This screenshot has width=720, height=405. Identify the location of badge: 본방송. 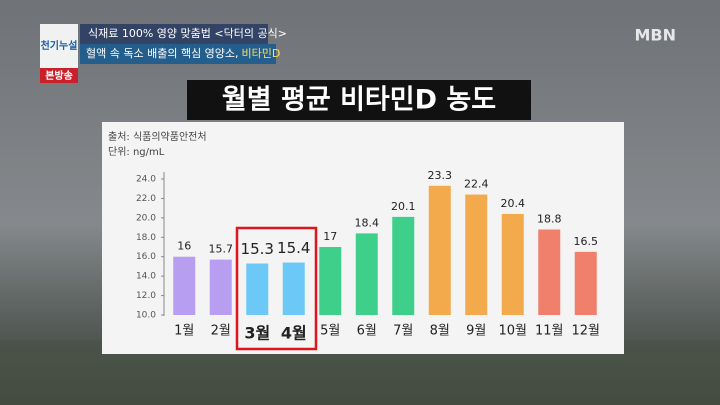
(59, 75).